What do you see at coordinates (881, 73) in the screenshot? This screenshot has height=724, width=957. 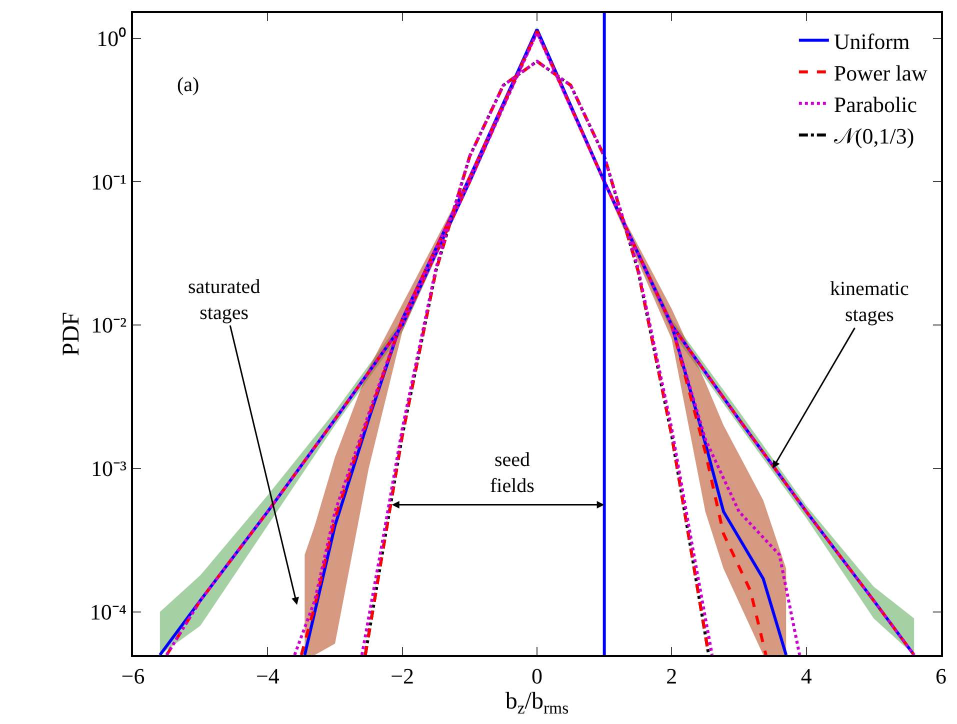 I see `legend-label: Power law` at bounding box center [881, 73].